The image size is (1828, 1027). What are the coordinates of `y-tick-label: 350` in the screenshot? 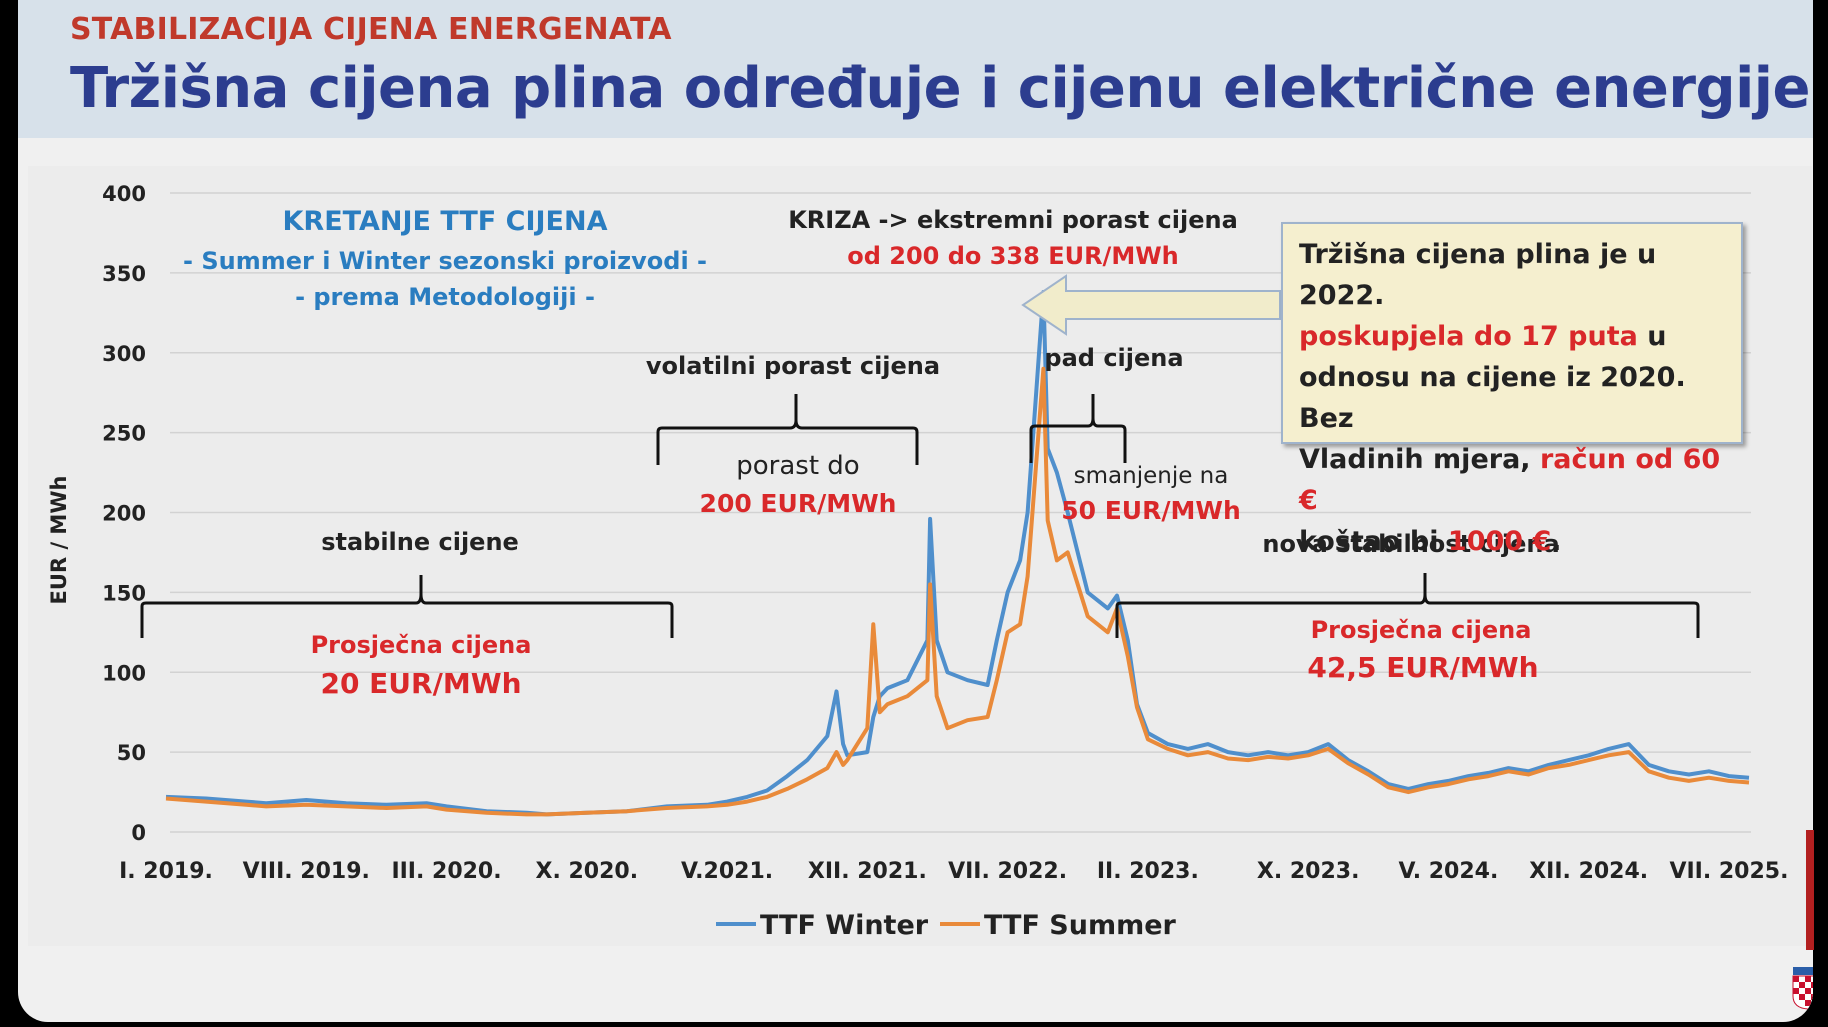 It's located at (124, 274).